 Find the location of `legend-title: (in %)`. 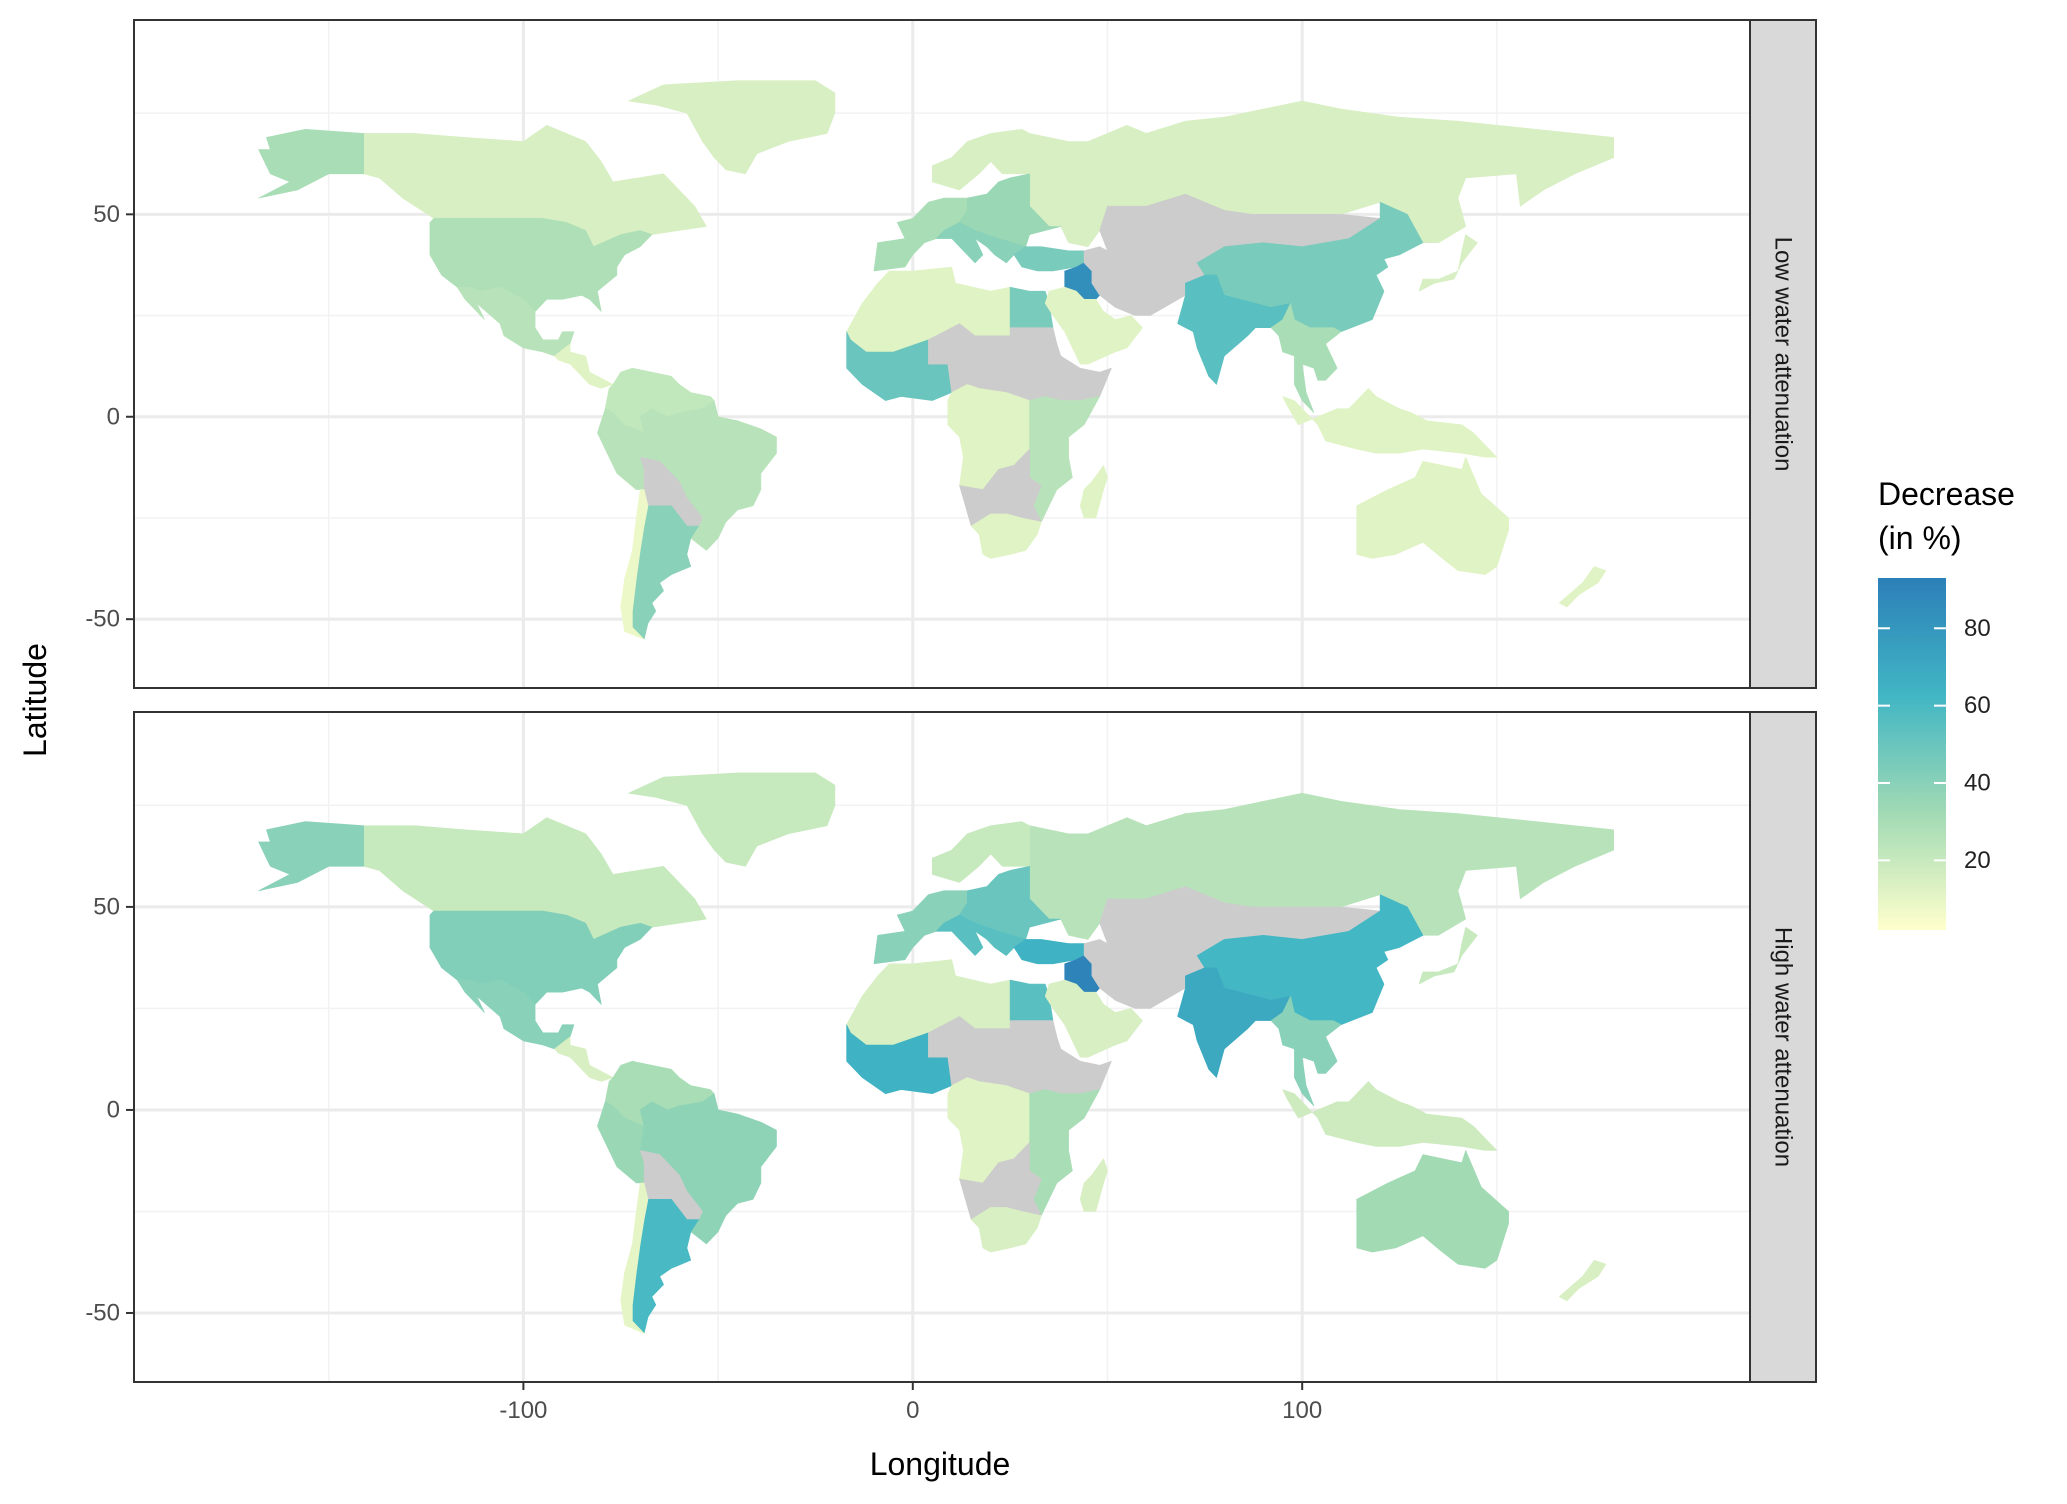

legend-title: (in %) is located at coordinates (1920, 538).